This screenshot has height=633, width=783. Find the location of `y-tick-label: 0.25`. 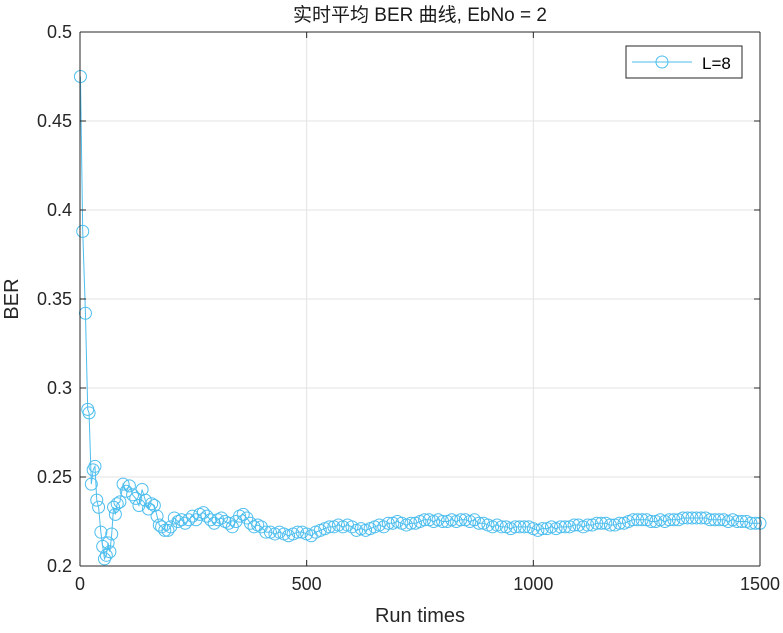

y-tick-label: 0.25 is located at coordinates (54, 477).